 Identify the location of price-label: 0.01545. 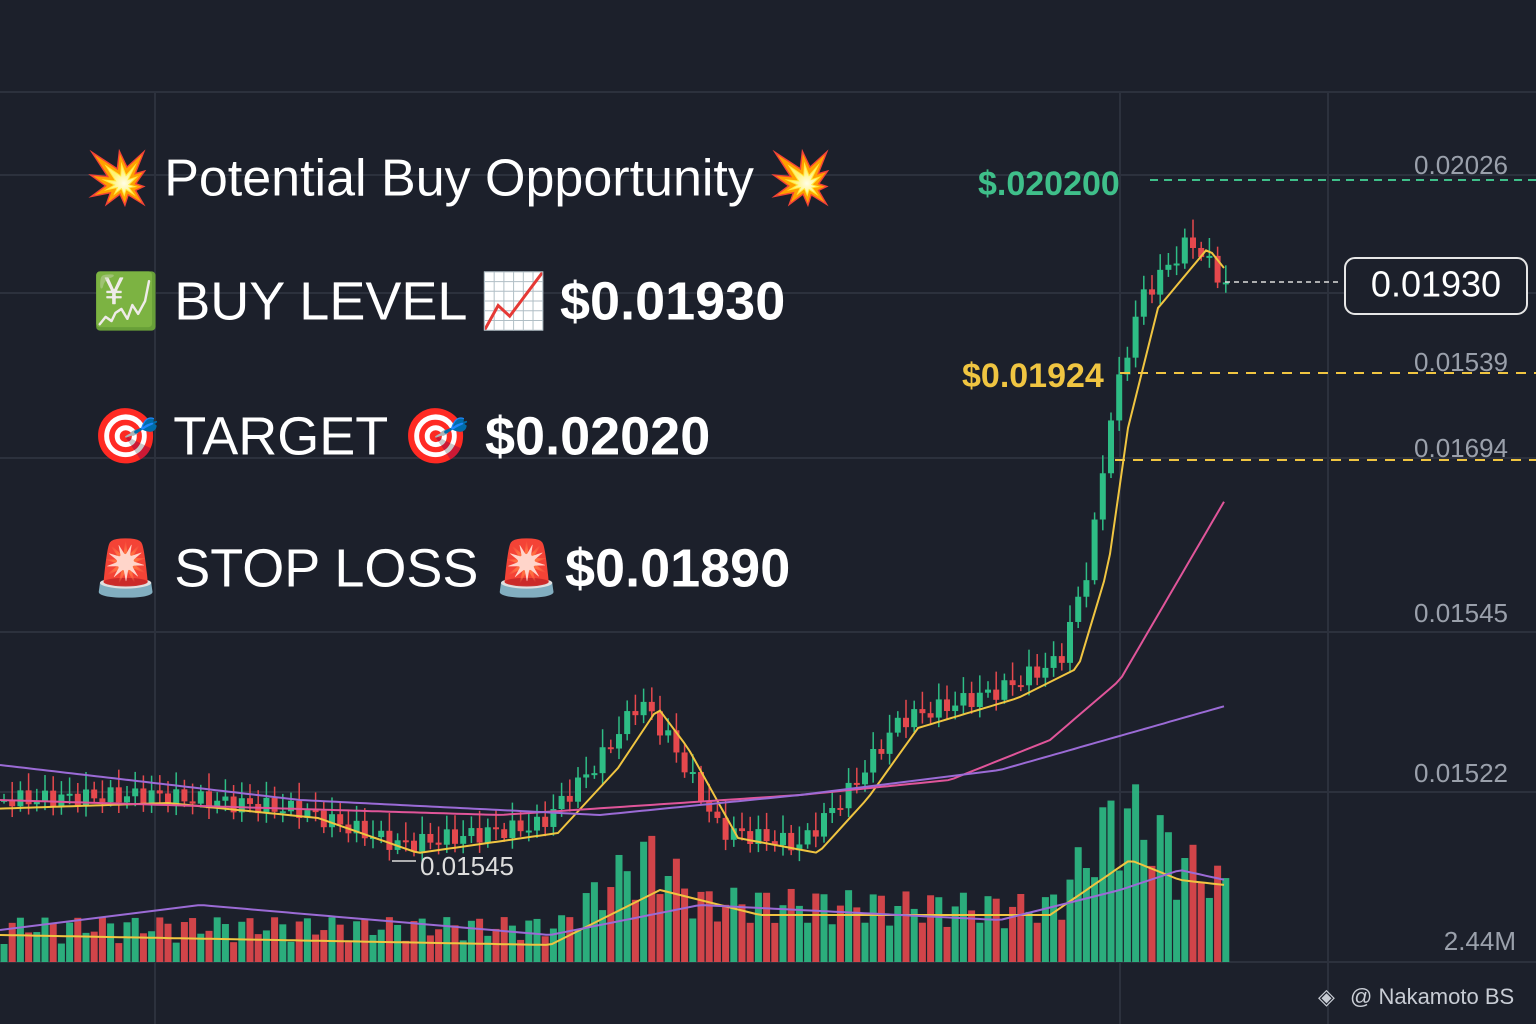
(1461, 613).